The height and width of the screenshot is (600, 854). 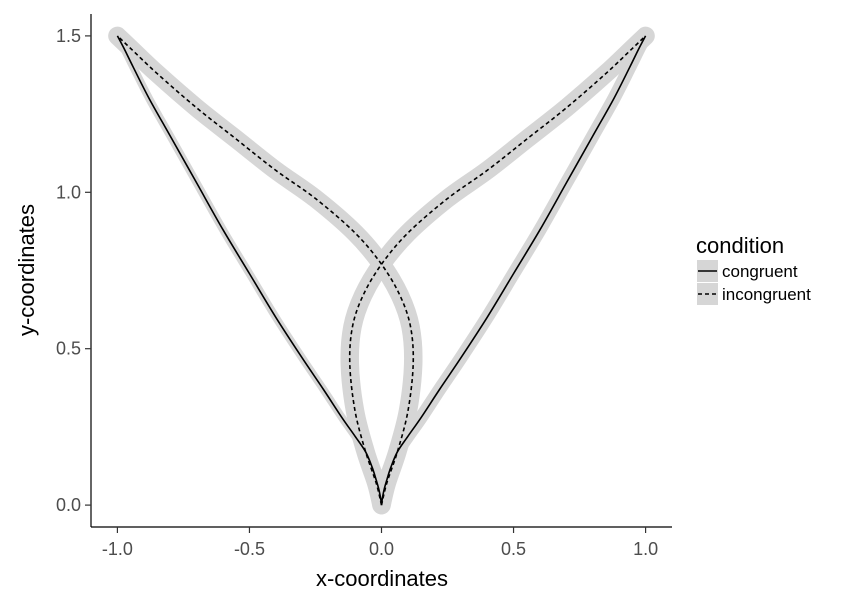 I want to click on legend-title: condition, so click(x=740, y=245).